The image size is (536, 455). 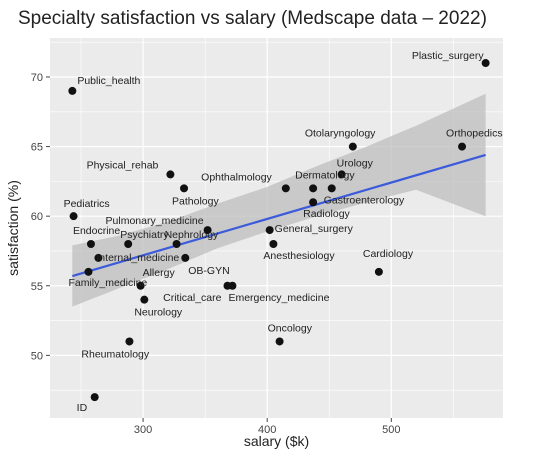 What do you see at coordinates (276, 441) in the screenshot?
I see `x-axis-title: salary ($k)` at bounding box center [276, 441].